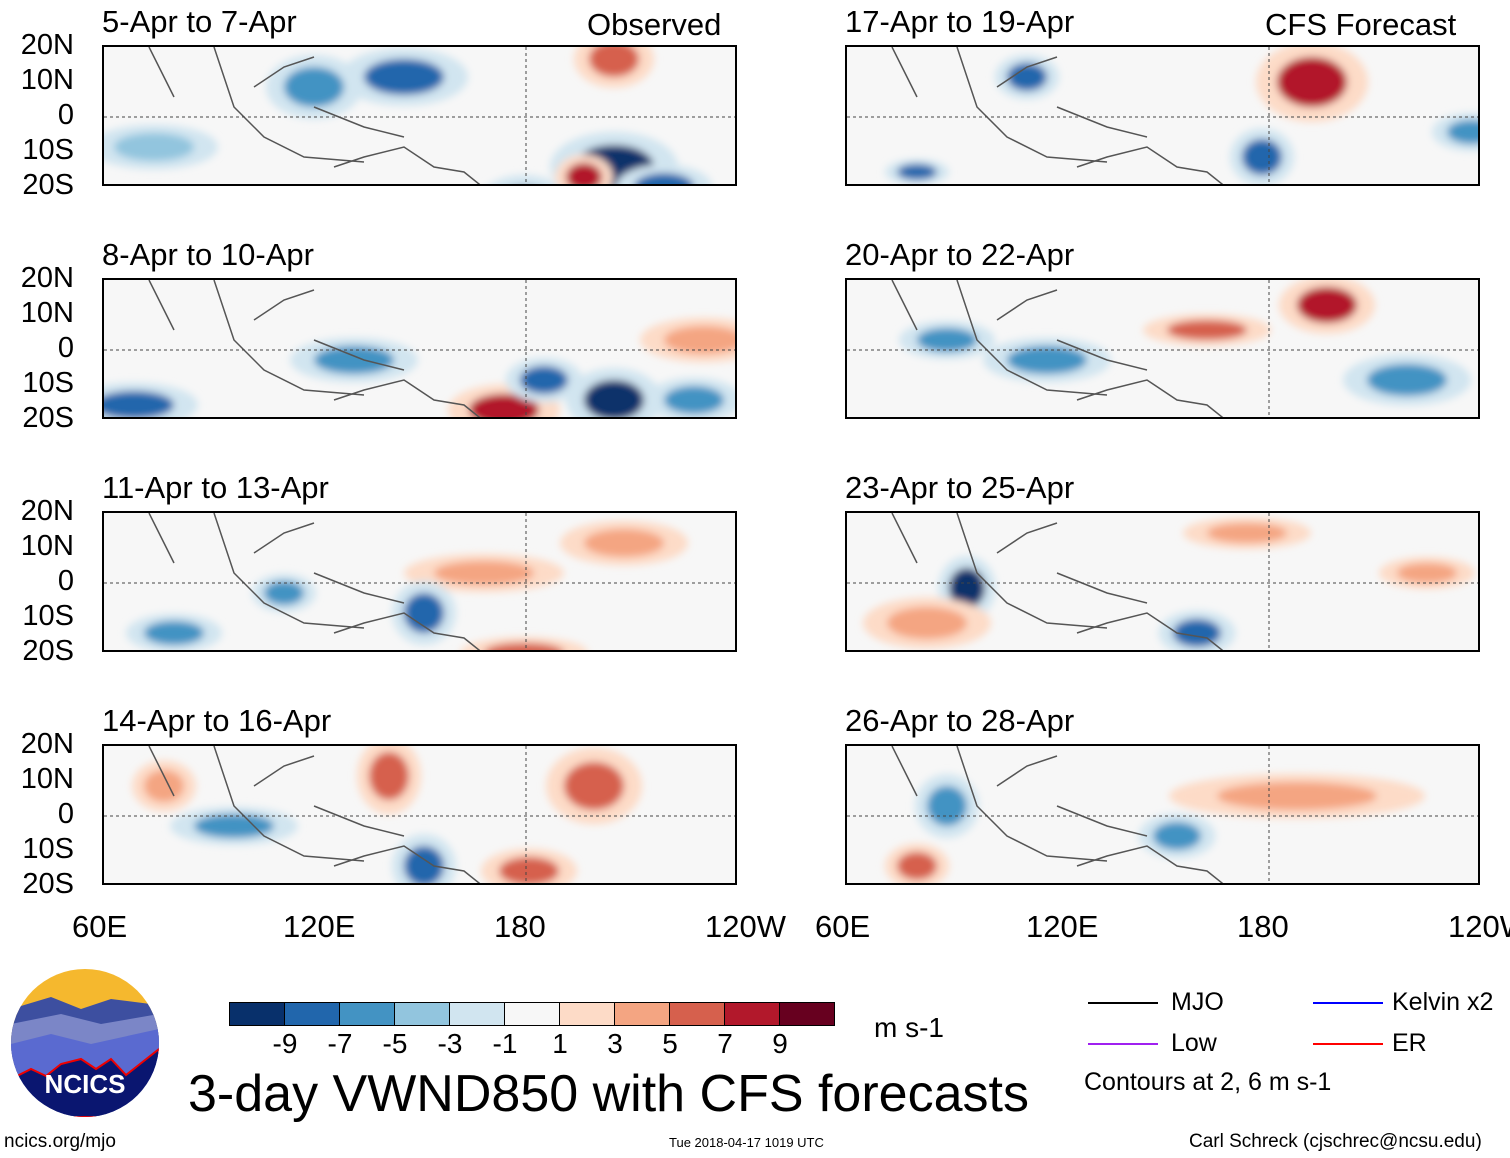 Image resolution: width=1510 pixels, height=1158 pixels. What do you see at coordinates (215, 487) in the screenshot?
I see `panel-title: 11-Apr to 13-Apr` at bounding box center [215, 487].